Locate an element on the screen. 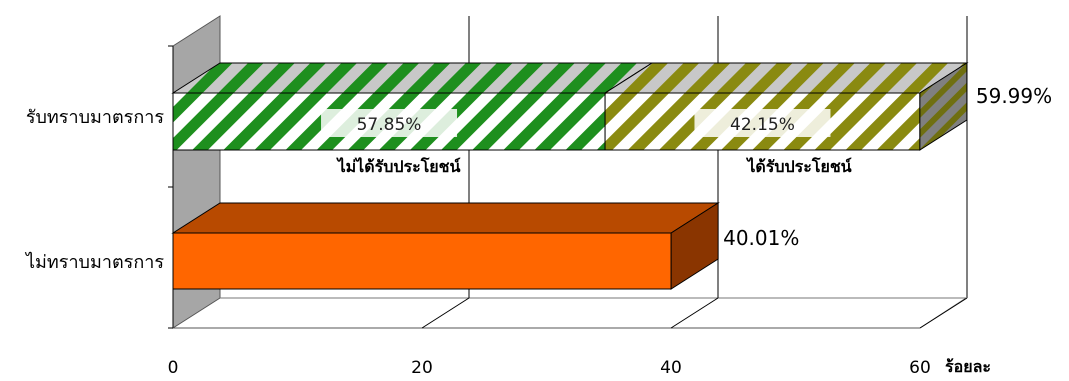  value-label-unaware: 40.01% is located at coordinates (761, 238).